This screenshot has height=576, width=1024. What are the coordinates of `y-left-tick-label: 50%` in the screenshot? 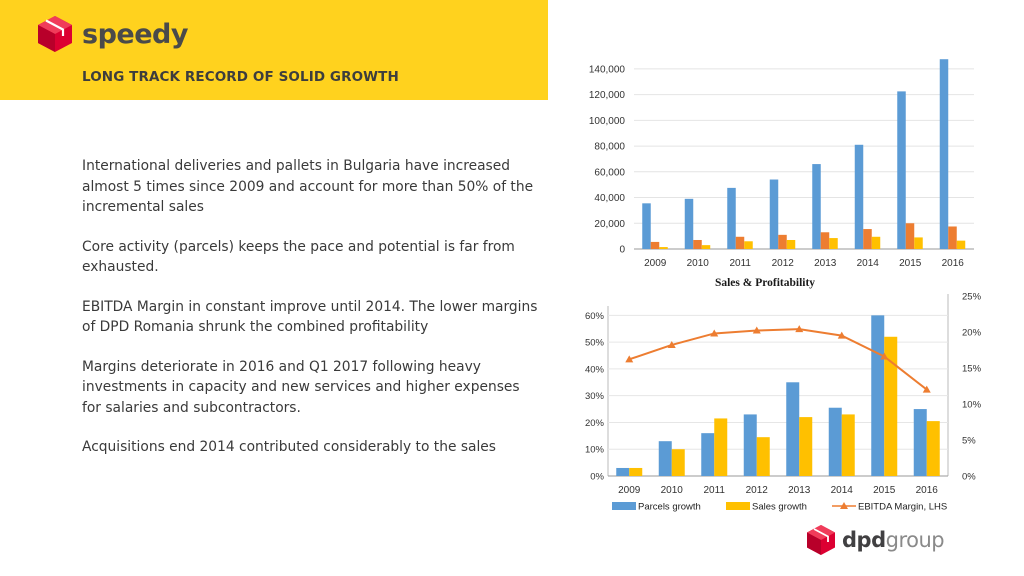 It's located at (595, 343).